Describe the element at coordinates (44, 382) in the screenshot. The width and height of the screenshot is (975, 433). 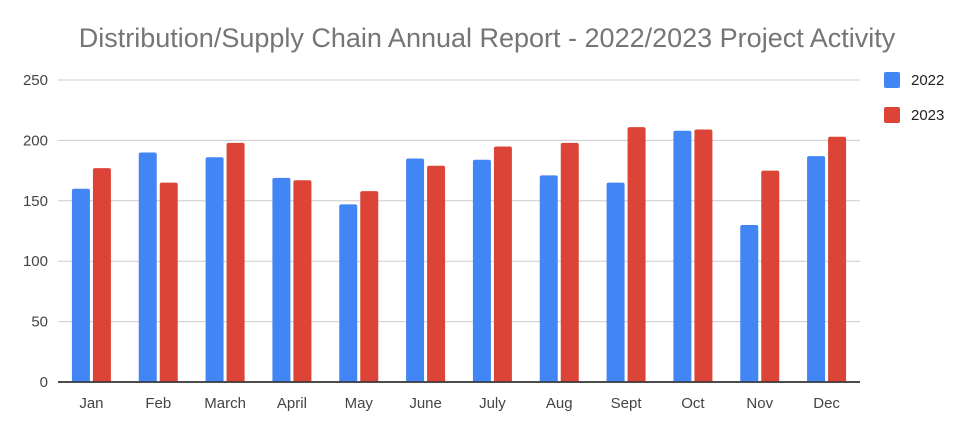
I see `y-tick-label: 0` at that location.